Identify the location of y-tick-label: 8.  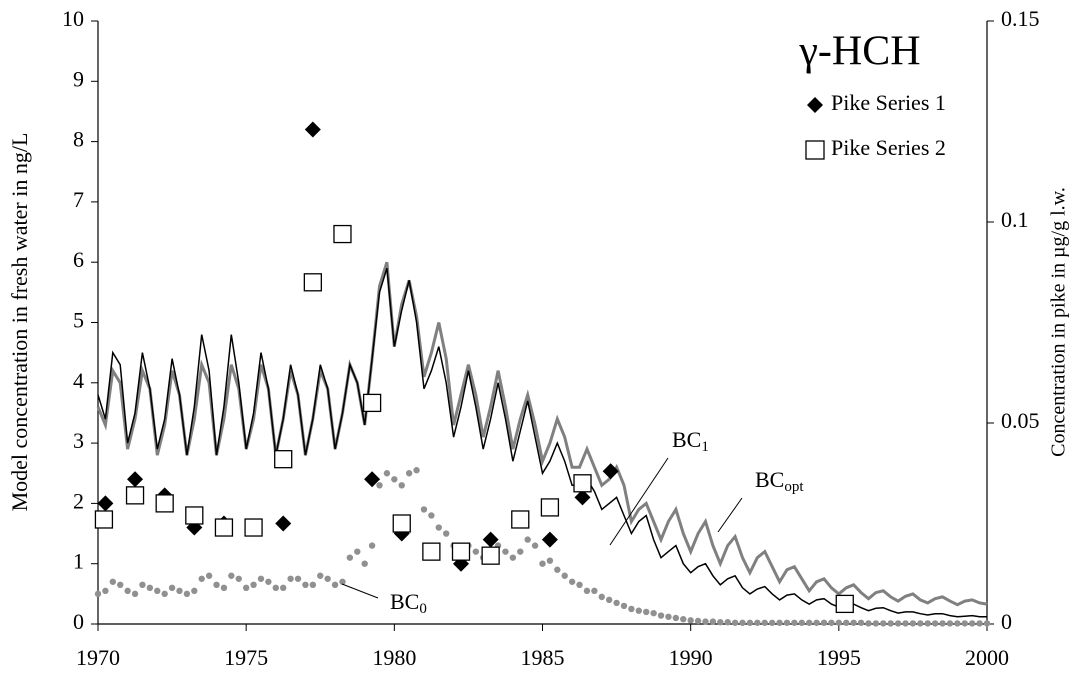
(78, 139).